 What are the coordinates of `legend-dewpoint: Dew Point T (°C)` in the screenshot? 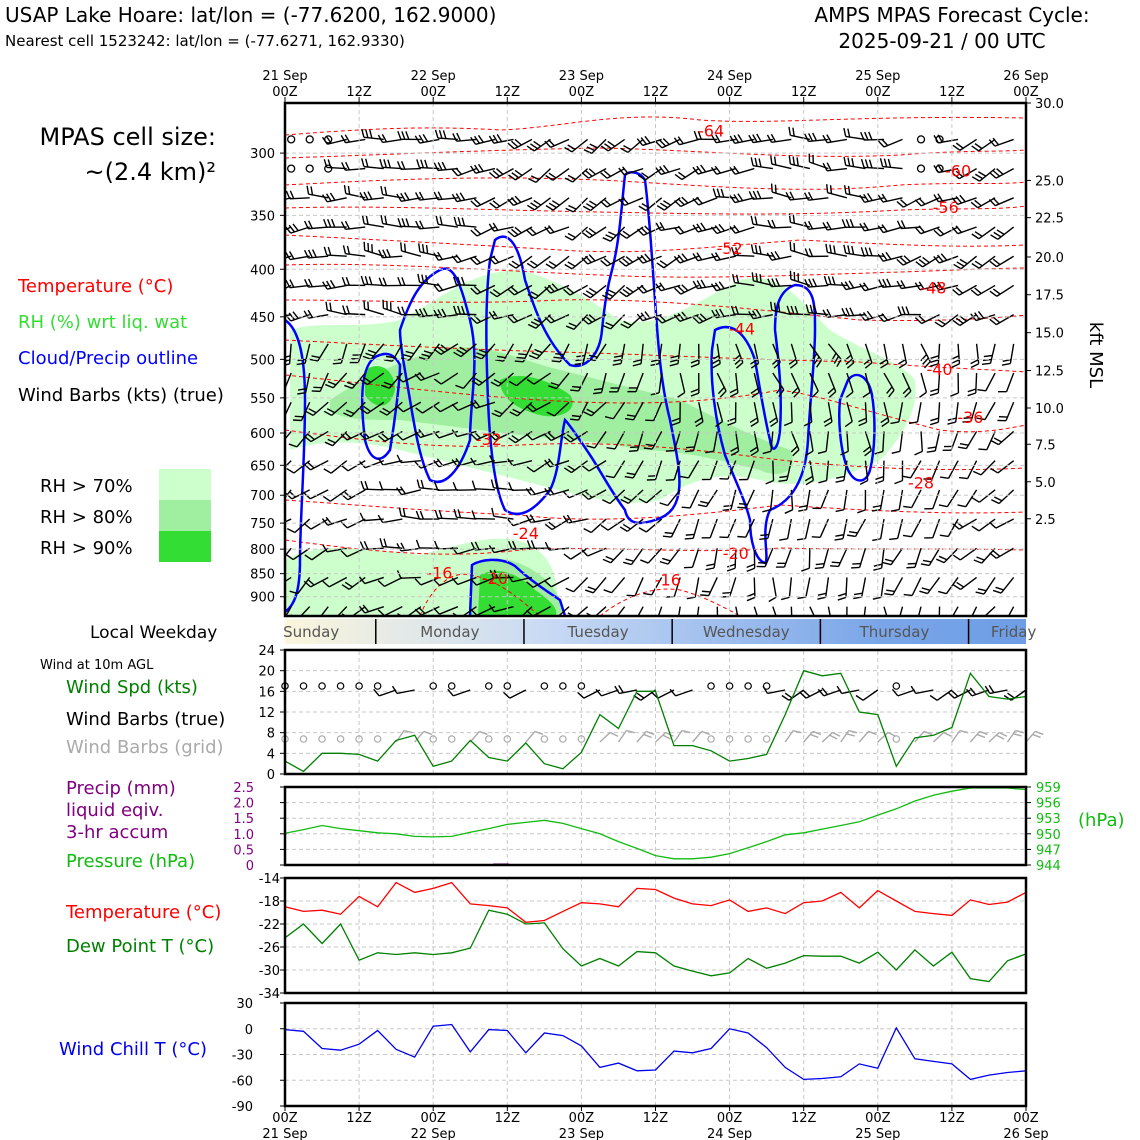 It's located at (140, 946).